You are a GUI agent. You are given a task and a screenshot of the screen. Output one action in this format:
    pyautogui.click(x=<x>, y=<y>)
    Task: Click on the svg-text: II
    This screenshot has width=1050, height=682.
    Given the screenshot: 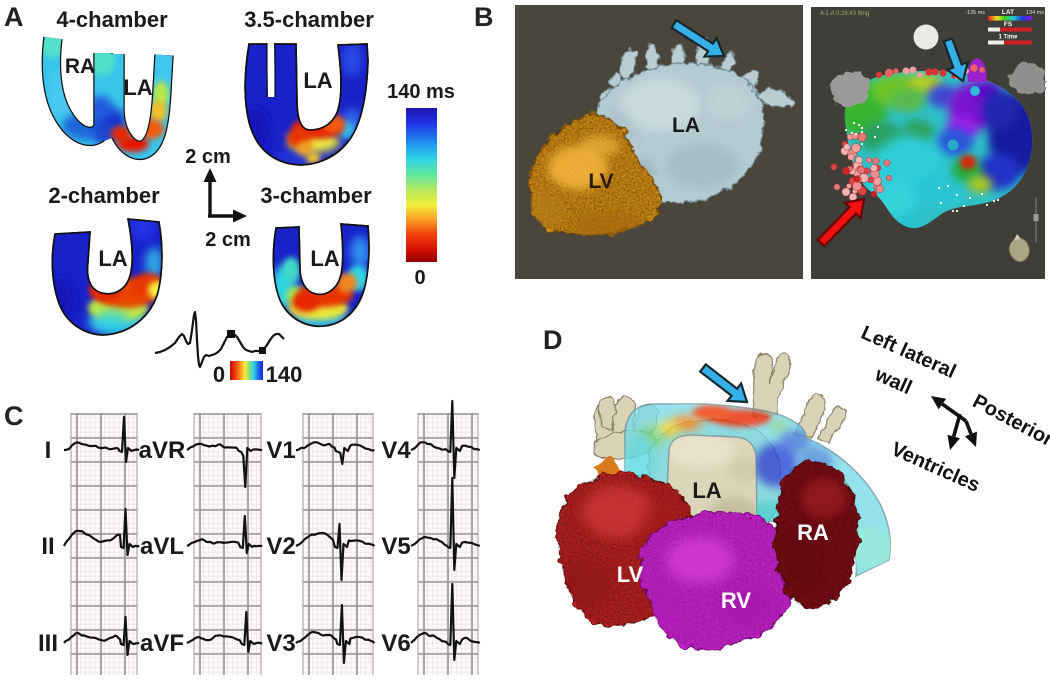 What is the action you would take?
    pyautogui.click(x=47, y=546)
    